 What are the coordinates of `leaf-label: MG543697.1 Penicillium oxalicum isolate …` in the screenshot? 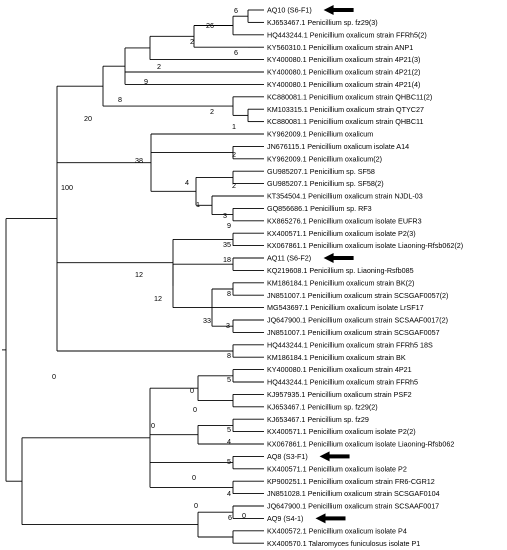 It's located at (345, 307).